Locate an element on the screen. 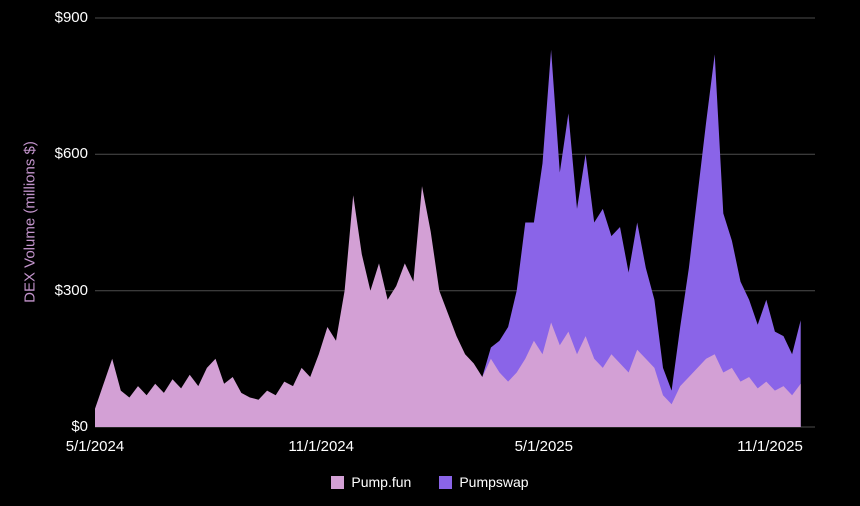 The image size is (860, 506). legend-item-pumpswap: Pumpswap is located at coordinates (484, 482).